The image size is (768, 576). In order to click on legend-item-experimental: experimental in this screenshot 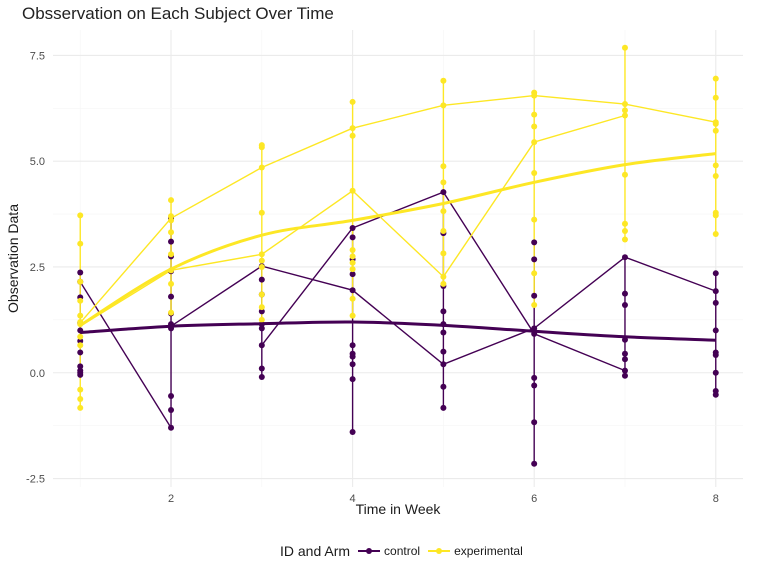, I will do `click(475, 551)`.